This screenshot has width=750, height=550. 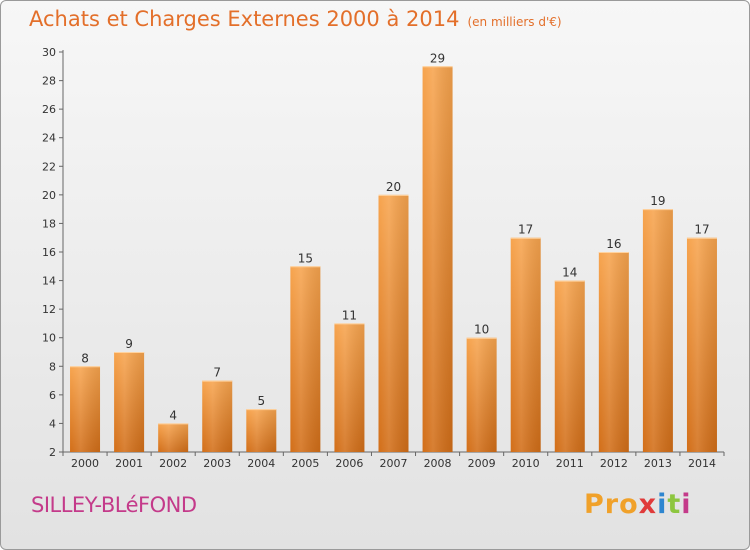 I want to click on commune-name: SILLEY-BLéFOND, so click(x=114, y=505).